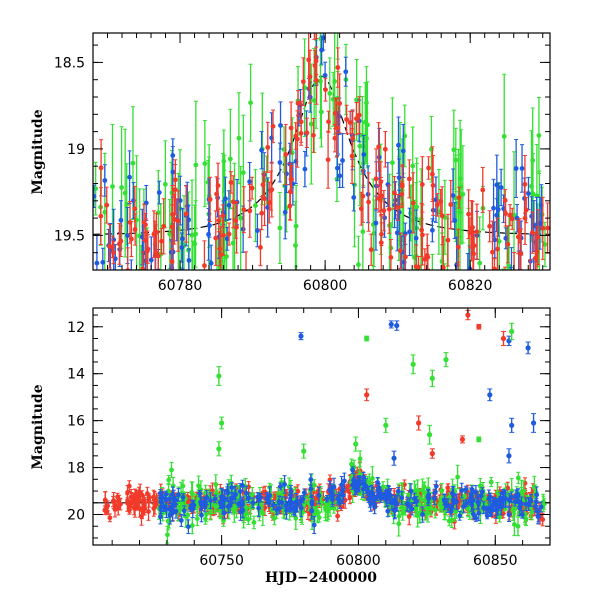 The height and width of the screenshot is (600, 600). Describe the element at coordinates (470, 286) in the screenshot. I see `top-x-tick-label: 60820` at that location.